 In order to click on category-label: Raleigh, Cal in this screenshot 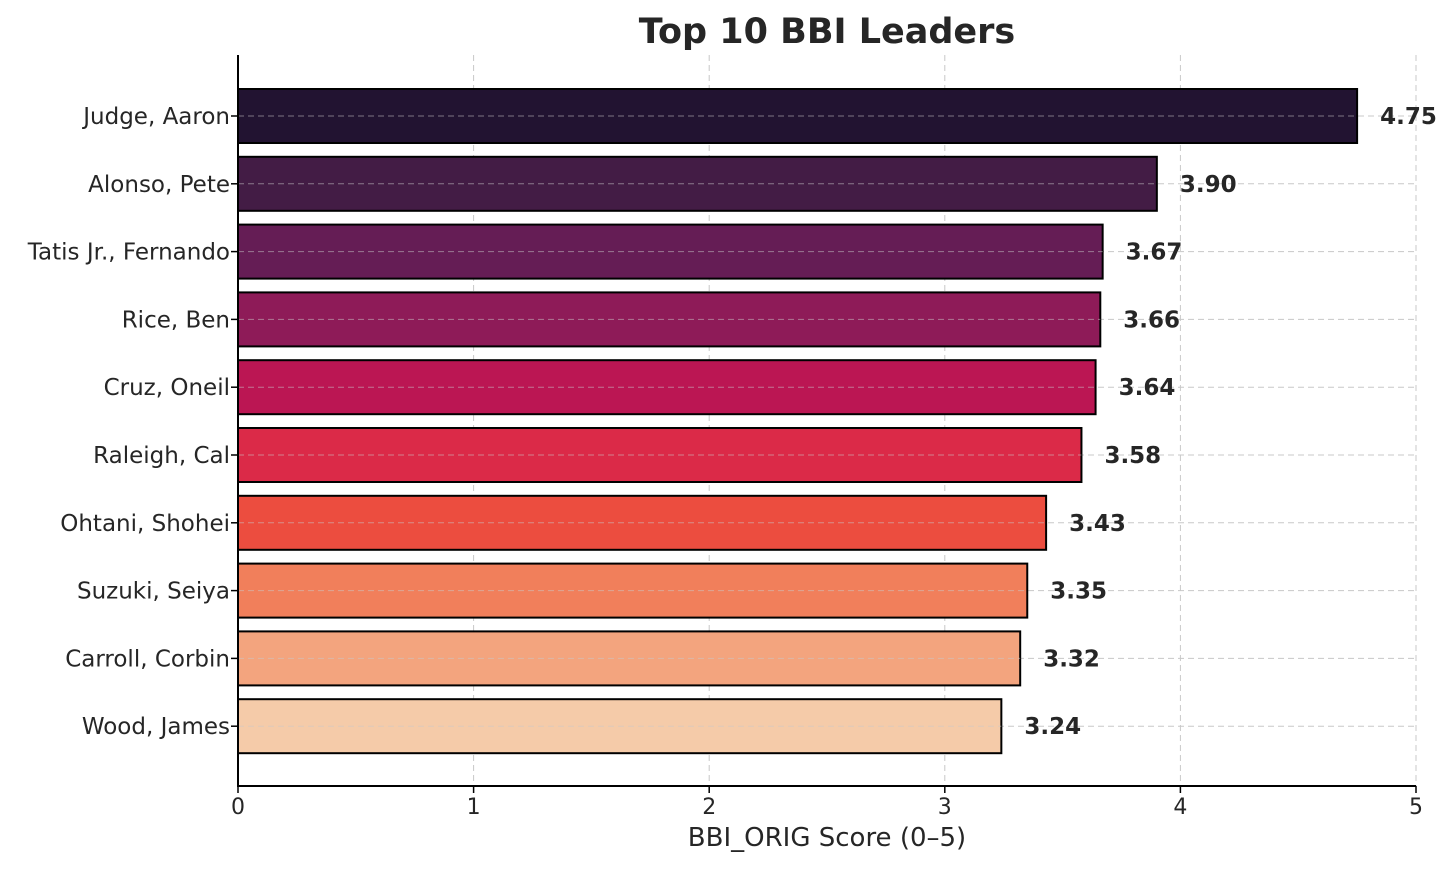, I will do `click(161, 456)`.